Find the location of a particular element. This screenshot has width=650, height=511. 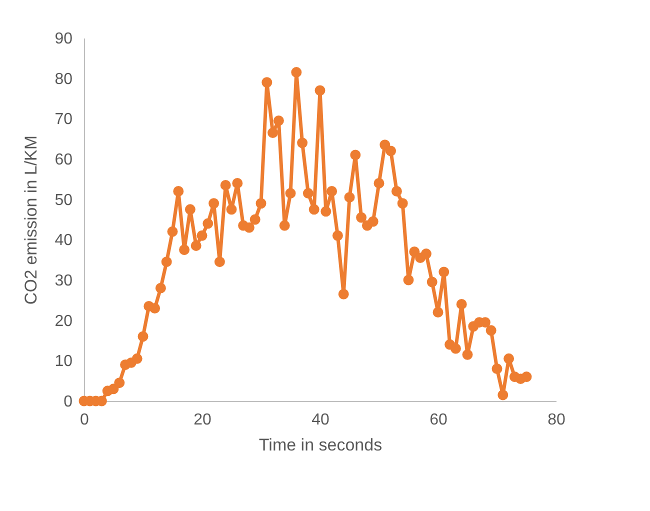

y-tick-label: 40 is located at coordinates (63, 241).